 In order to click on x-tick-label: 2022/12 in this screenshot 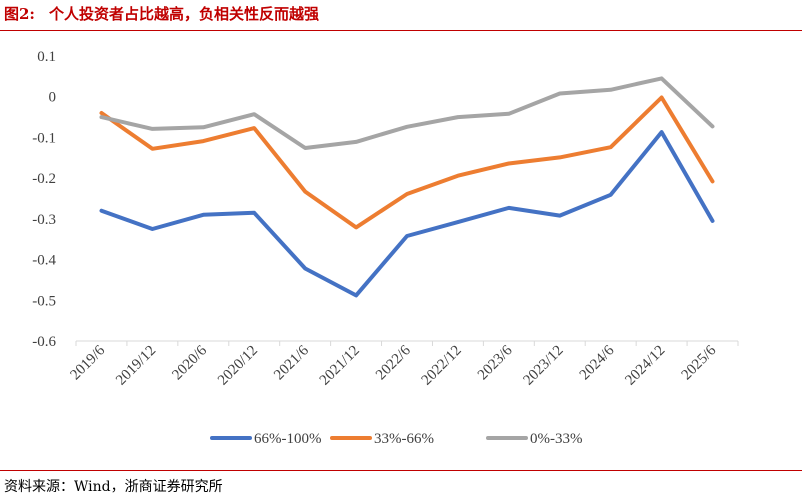, I will do `click(442, 366)`.